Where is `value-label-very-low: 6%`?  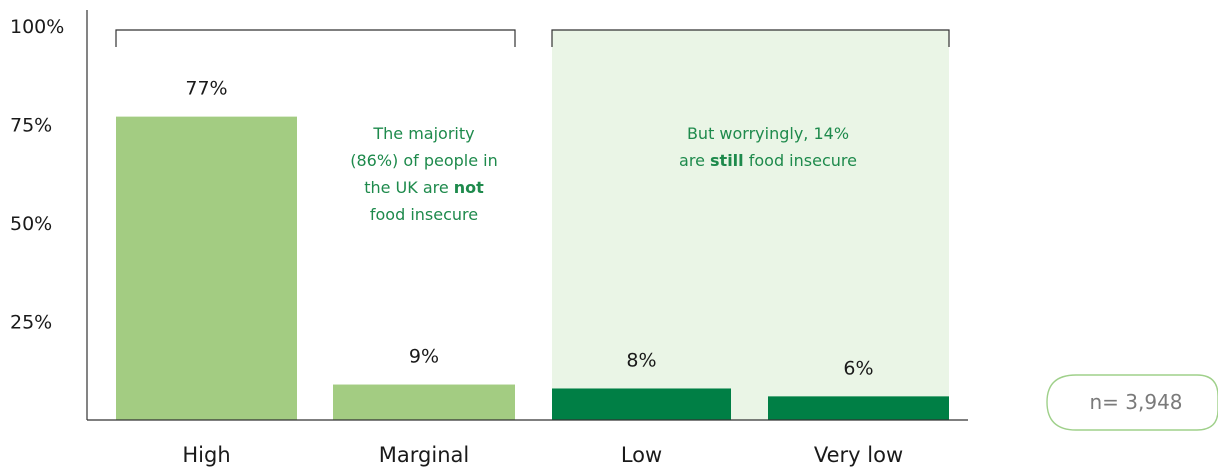 value-label-very-low: 6% is located at coordinates (858, 368).